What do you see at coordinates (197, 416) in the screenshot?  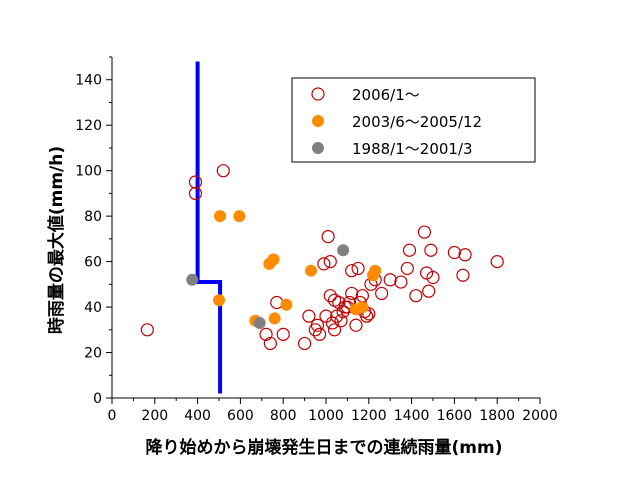 I see `x-tick-label: 400` at bounding box center [197, 416].